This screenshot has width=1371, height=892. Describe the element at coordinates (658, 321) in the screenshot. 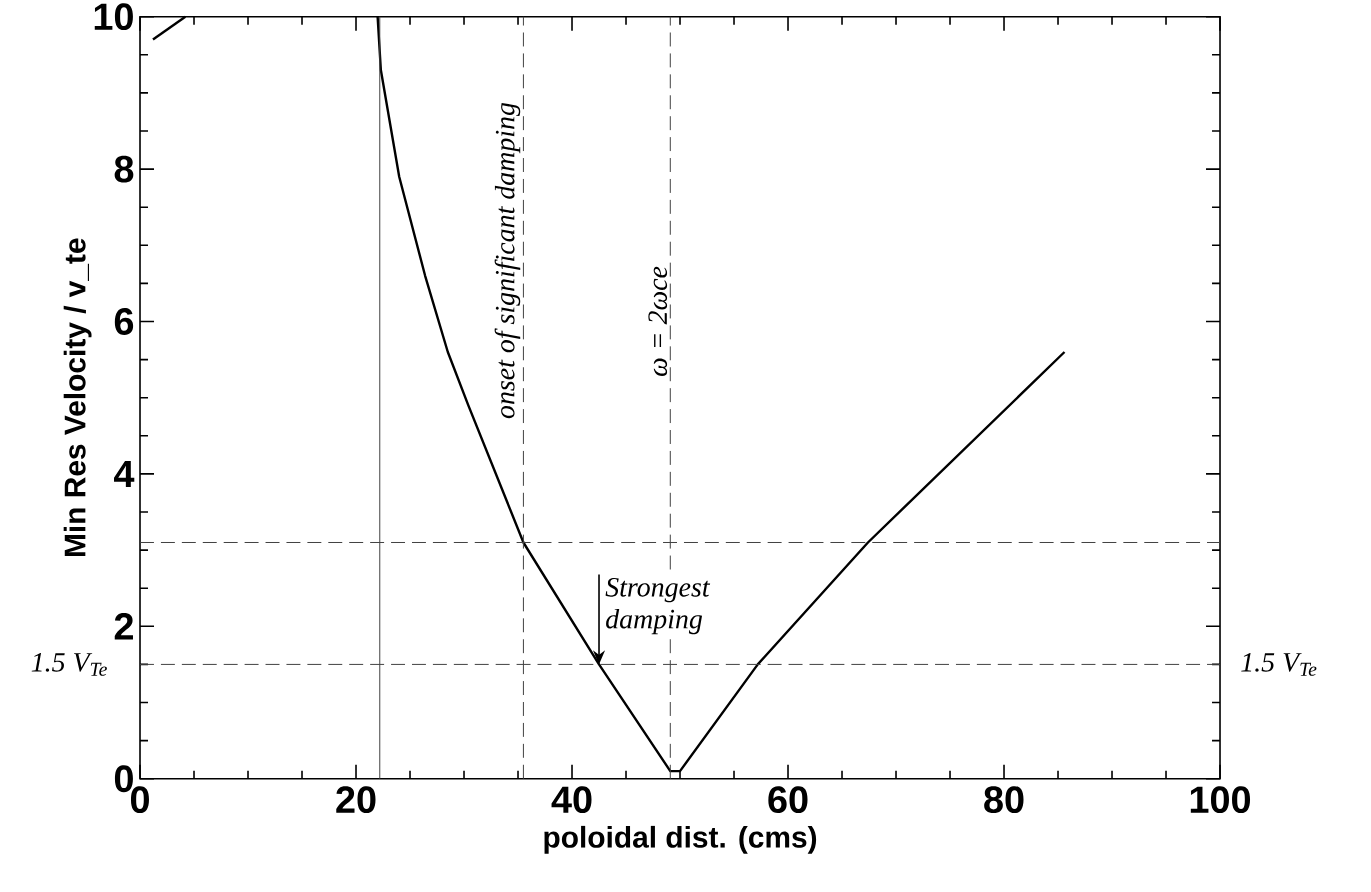

I see `annotation: ω = 2ωce` at that location.